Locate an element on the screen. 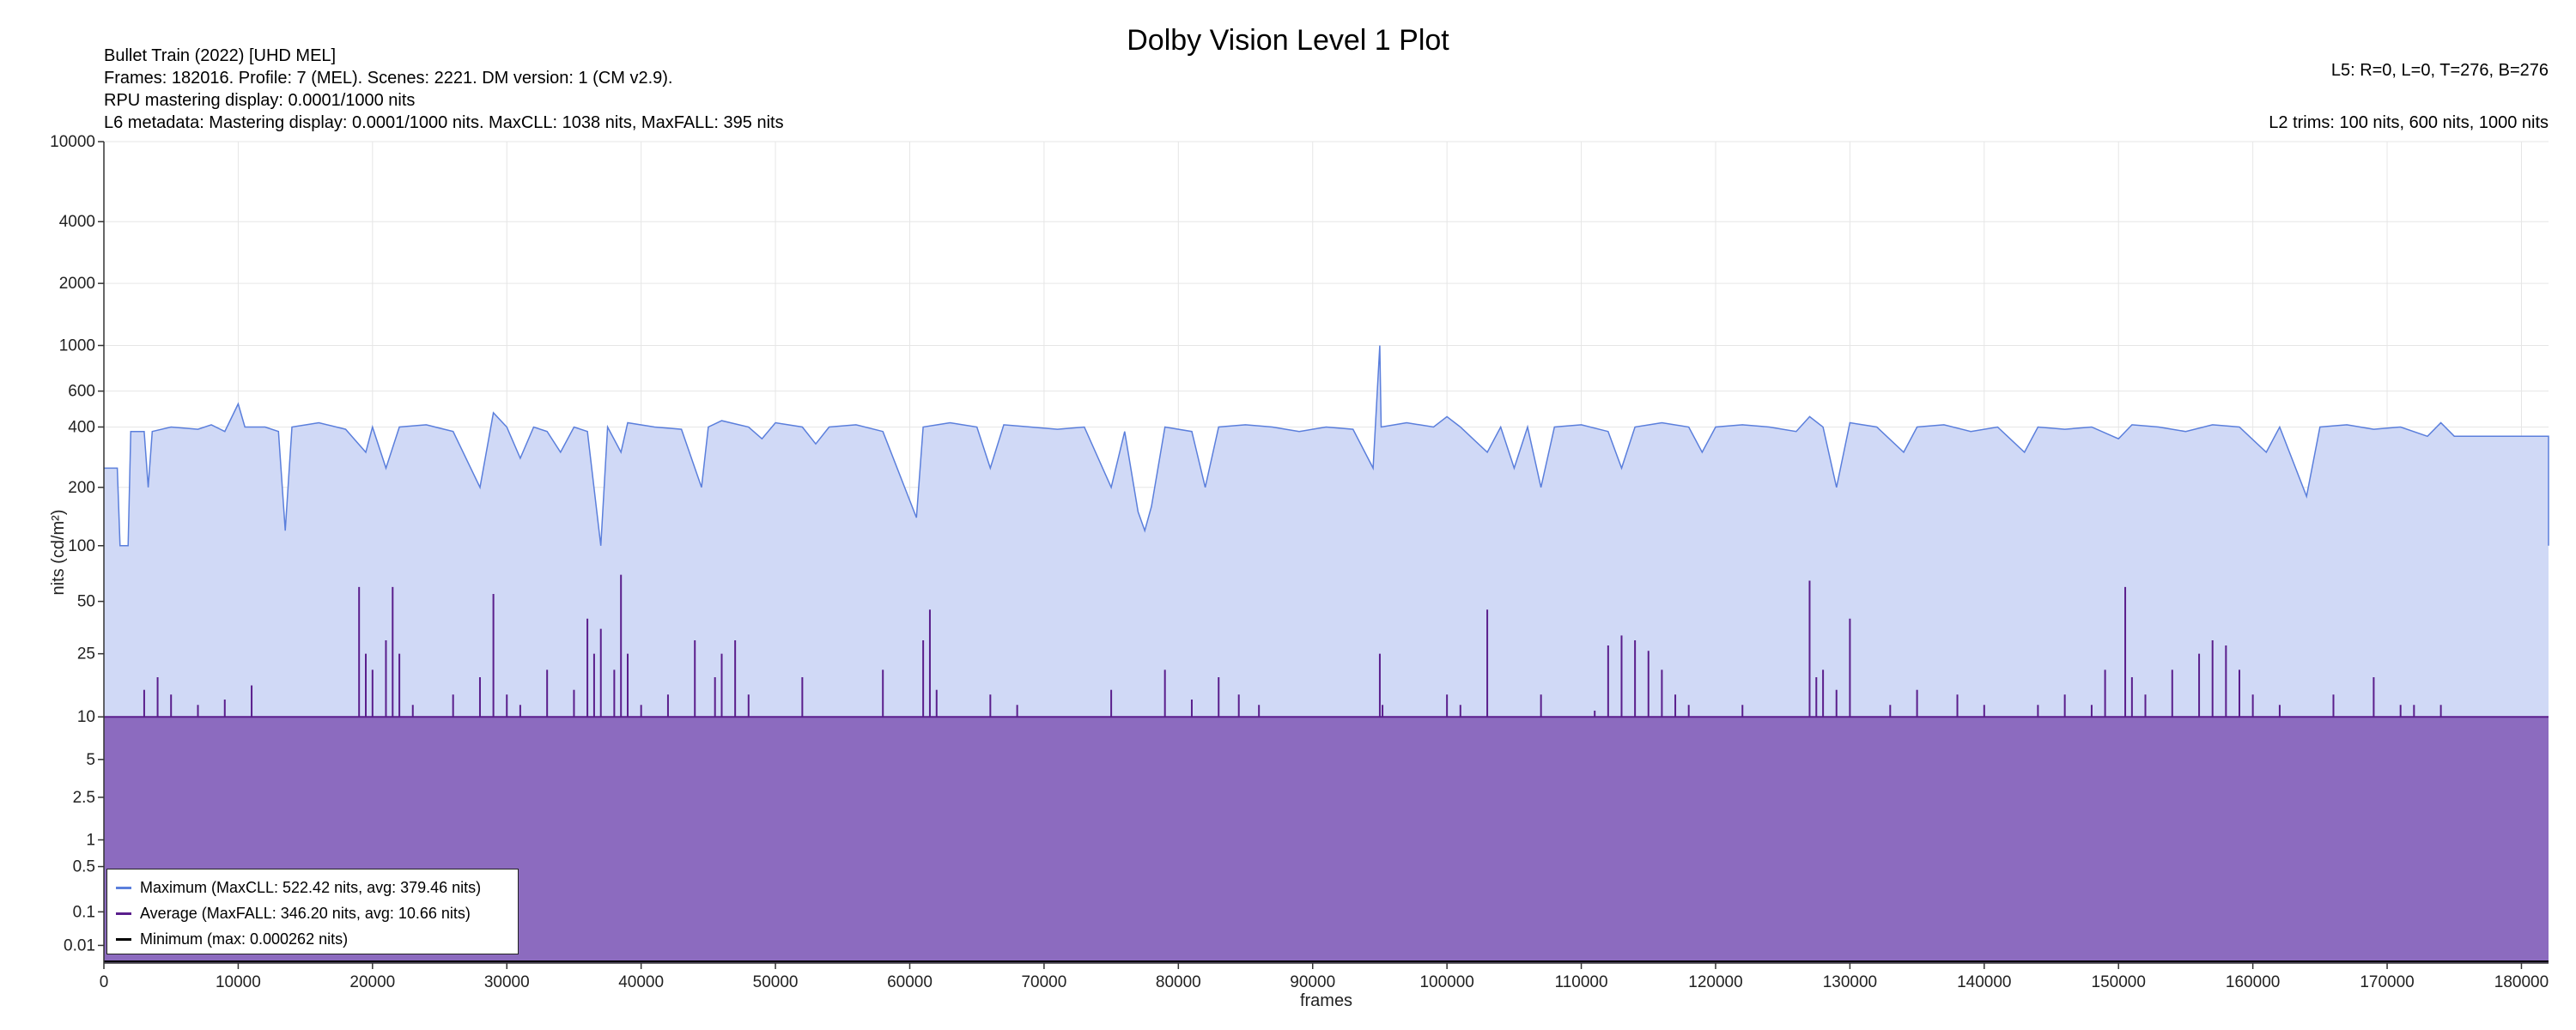 Image resolution: width=2576 pixels, height=1030 pixels. y-tick-label: 600 is located at coordinates (82, 392).